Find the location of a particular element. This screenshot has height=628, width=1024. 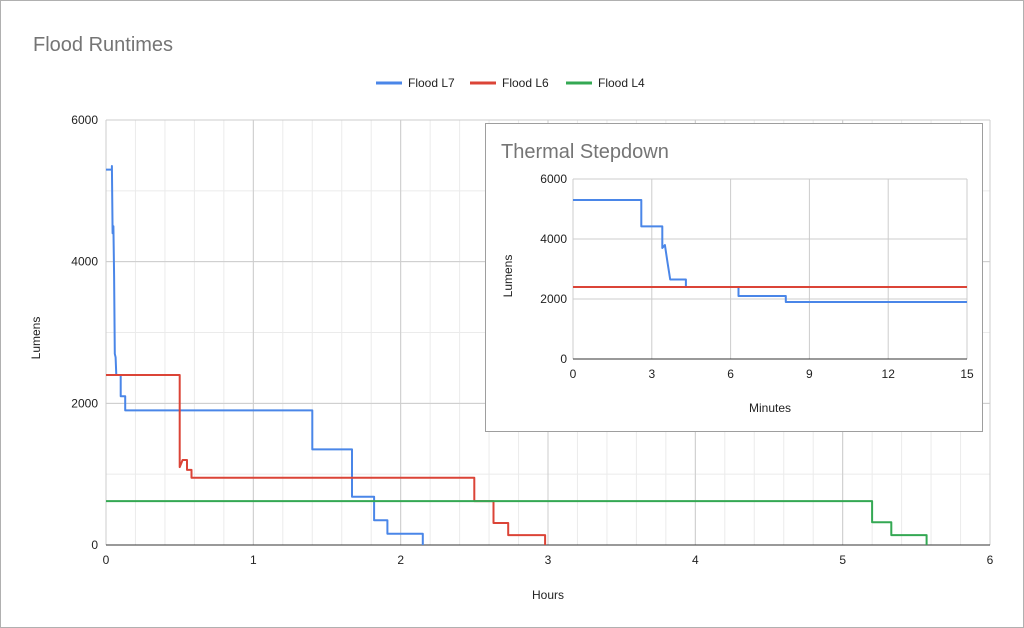

y-axis-label: Lumens is located at coordinates (36, 338).